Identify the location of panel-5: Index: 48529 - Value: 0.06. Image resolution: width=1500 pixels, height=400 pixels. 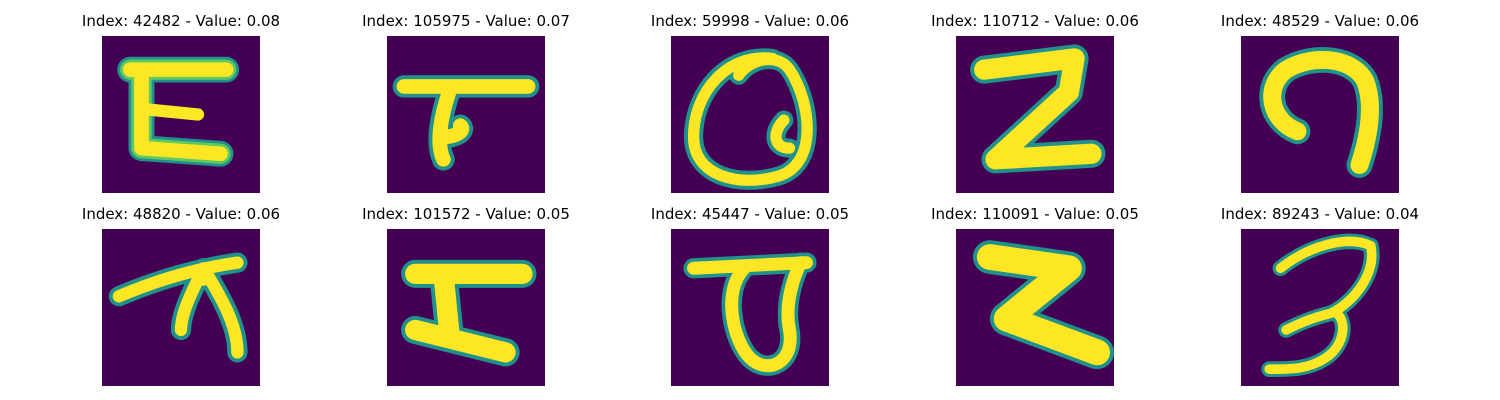
(1320, 102).